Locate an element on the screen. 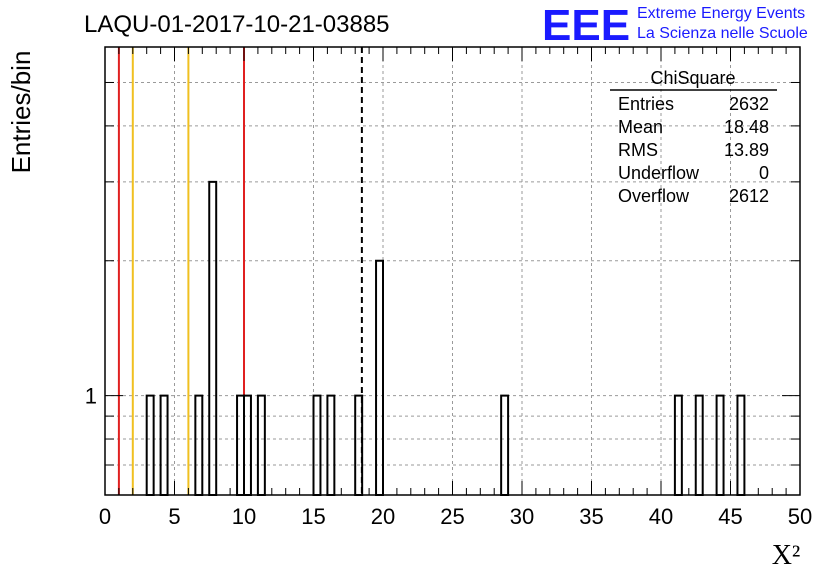 This screenshot has width=836, height=572. org-line-2: La Scienza nelle Scuole is located at coordinates (722, 33).